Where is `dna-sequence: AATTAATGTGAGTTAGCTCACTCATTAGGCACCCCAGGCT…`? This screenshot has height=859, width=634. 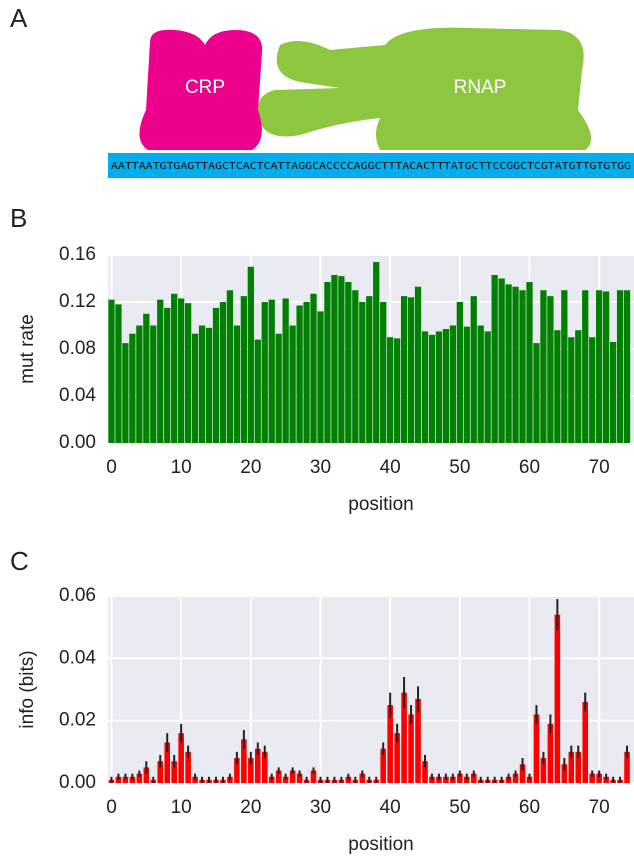
dna-sequence: AATTAATGTGAGTTAGCTCACTCATTAGGCACCCCAGGCT… is located at coordinates (371, 166).